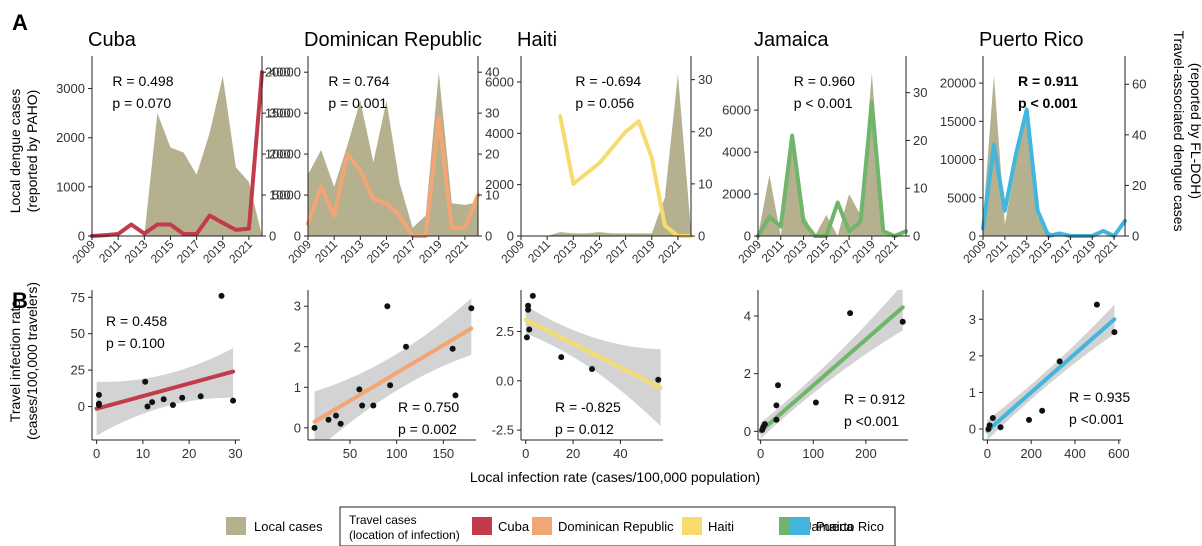 The image size is (1202, 546). Describe the element at coordinates (617, 526) in the screenshot. I see `legend-travel-box` at that location.